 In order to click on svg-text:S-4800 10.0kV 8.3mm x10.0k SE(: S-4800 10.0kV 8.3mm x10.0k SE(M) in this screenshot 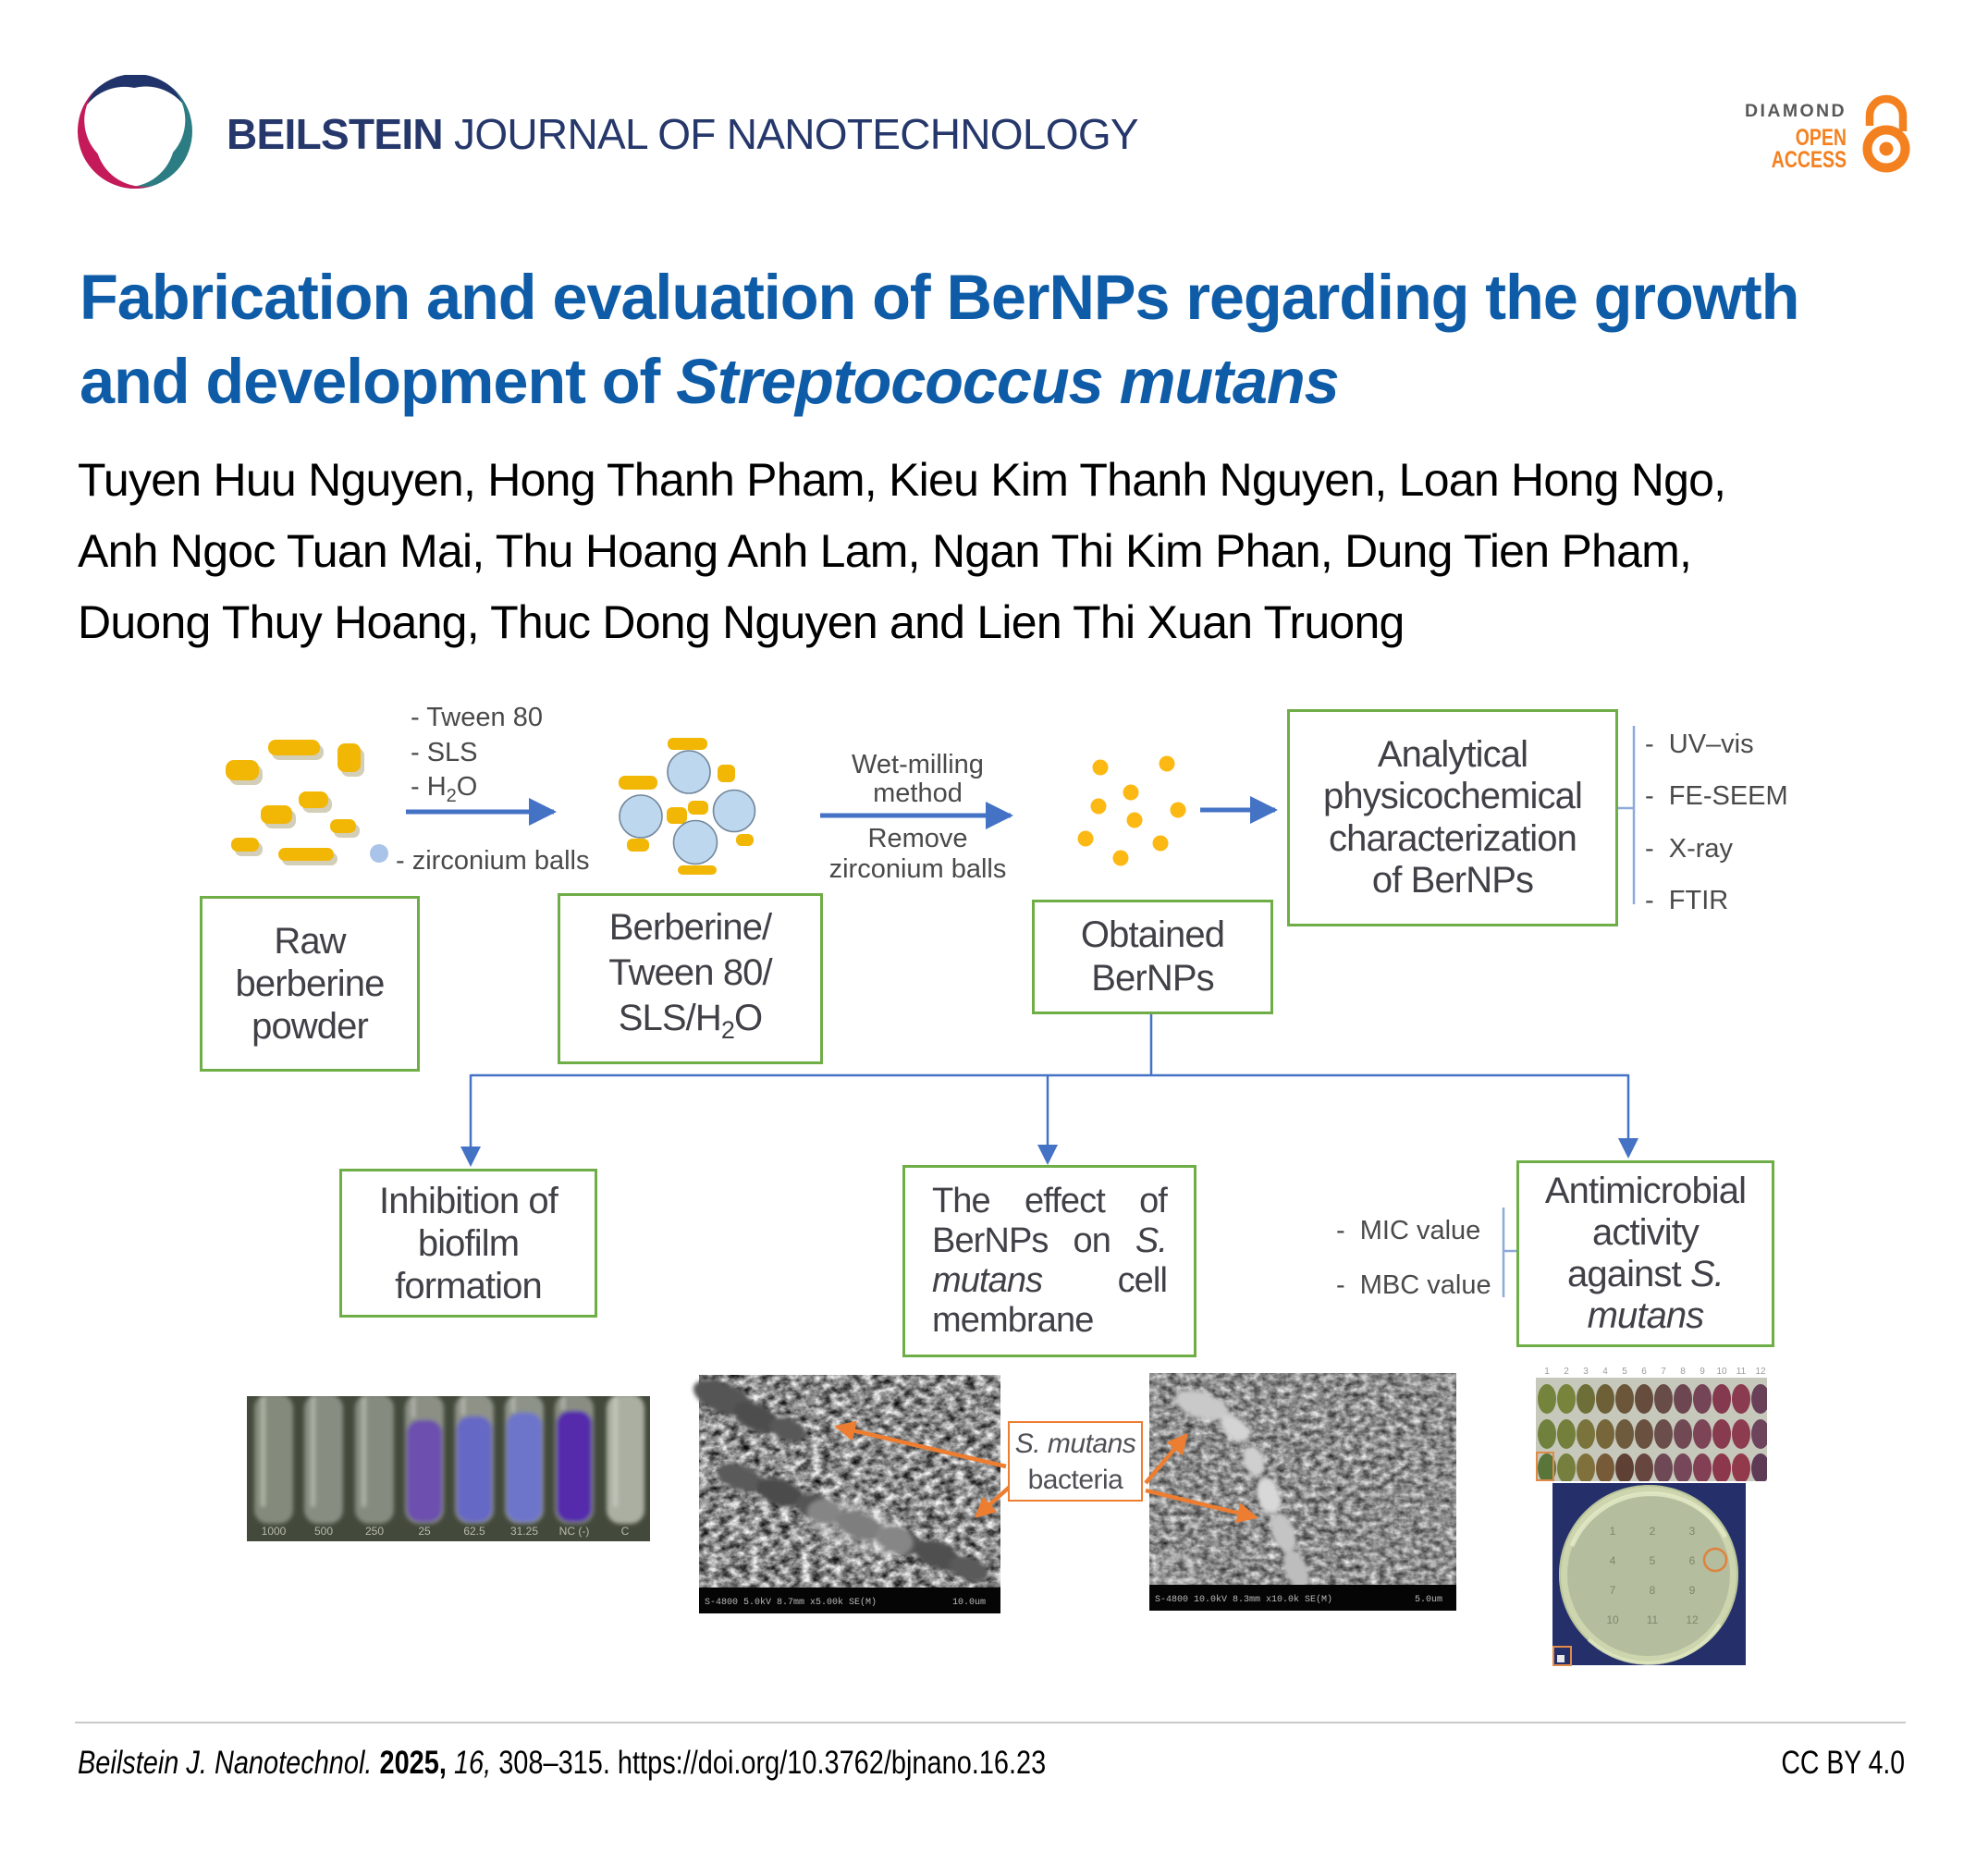, I will do `click(1243, 1600)`.